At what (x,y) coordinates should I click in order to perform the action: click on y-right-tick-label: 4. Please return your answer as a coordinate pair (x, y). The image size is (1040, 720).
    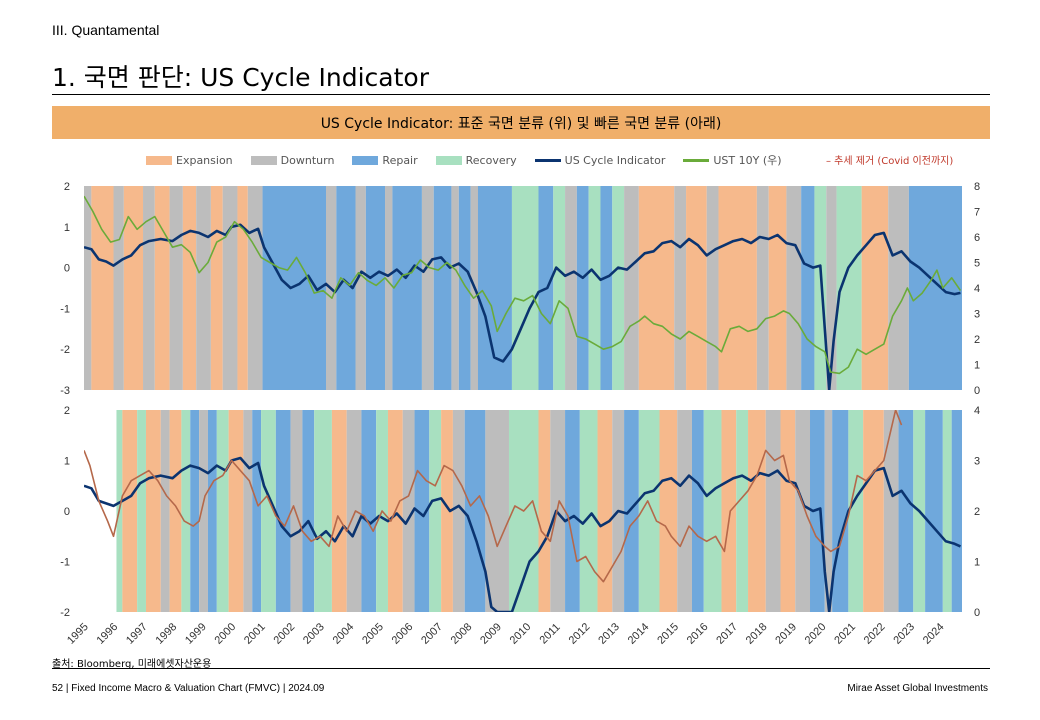
    Looking at the image, I should click on (977, 411).